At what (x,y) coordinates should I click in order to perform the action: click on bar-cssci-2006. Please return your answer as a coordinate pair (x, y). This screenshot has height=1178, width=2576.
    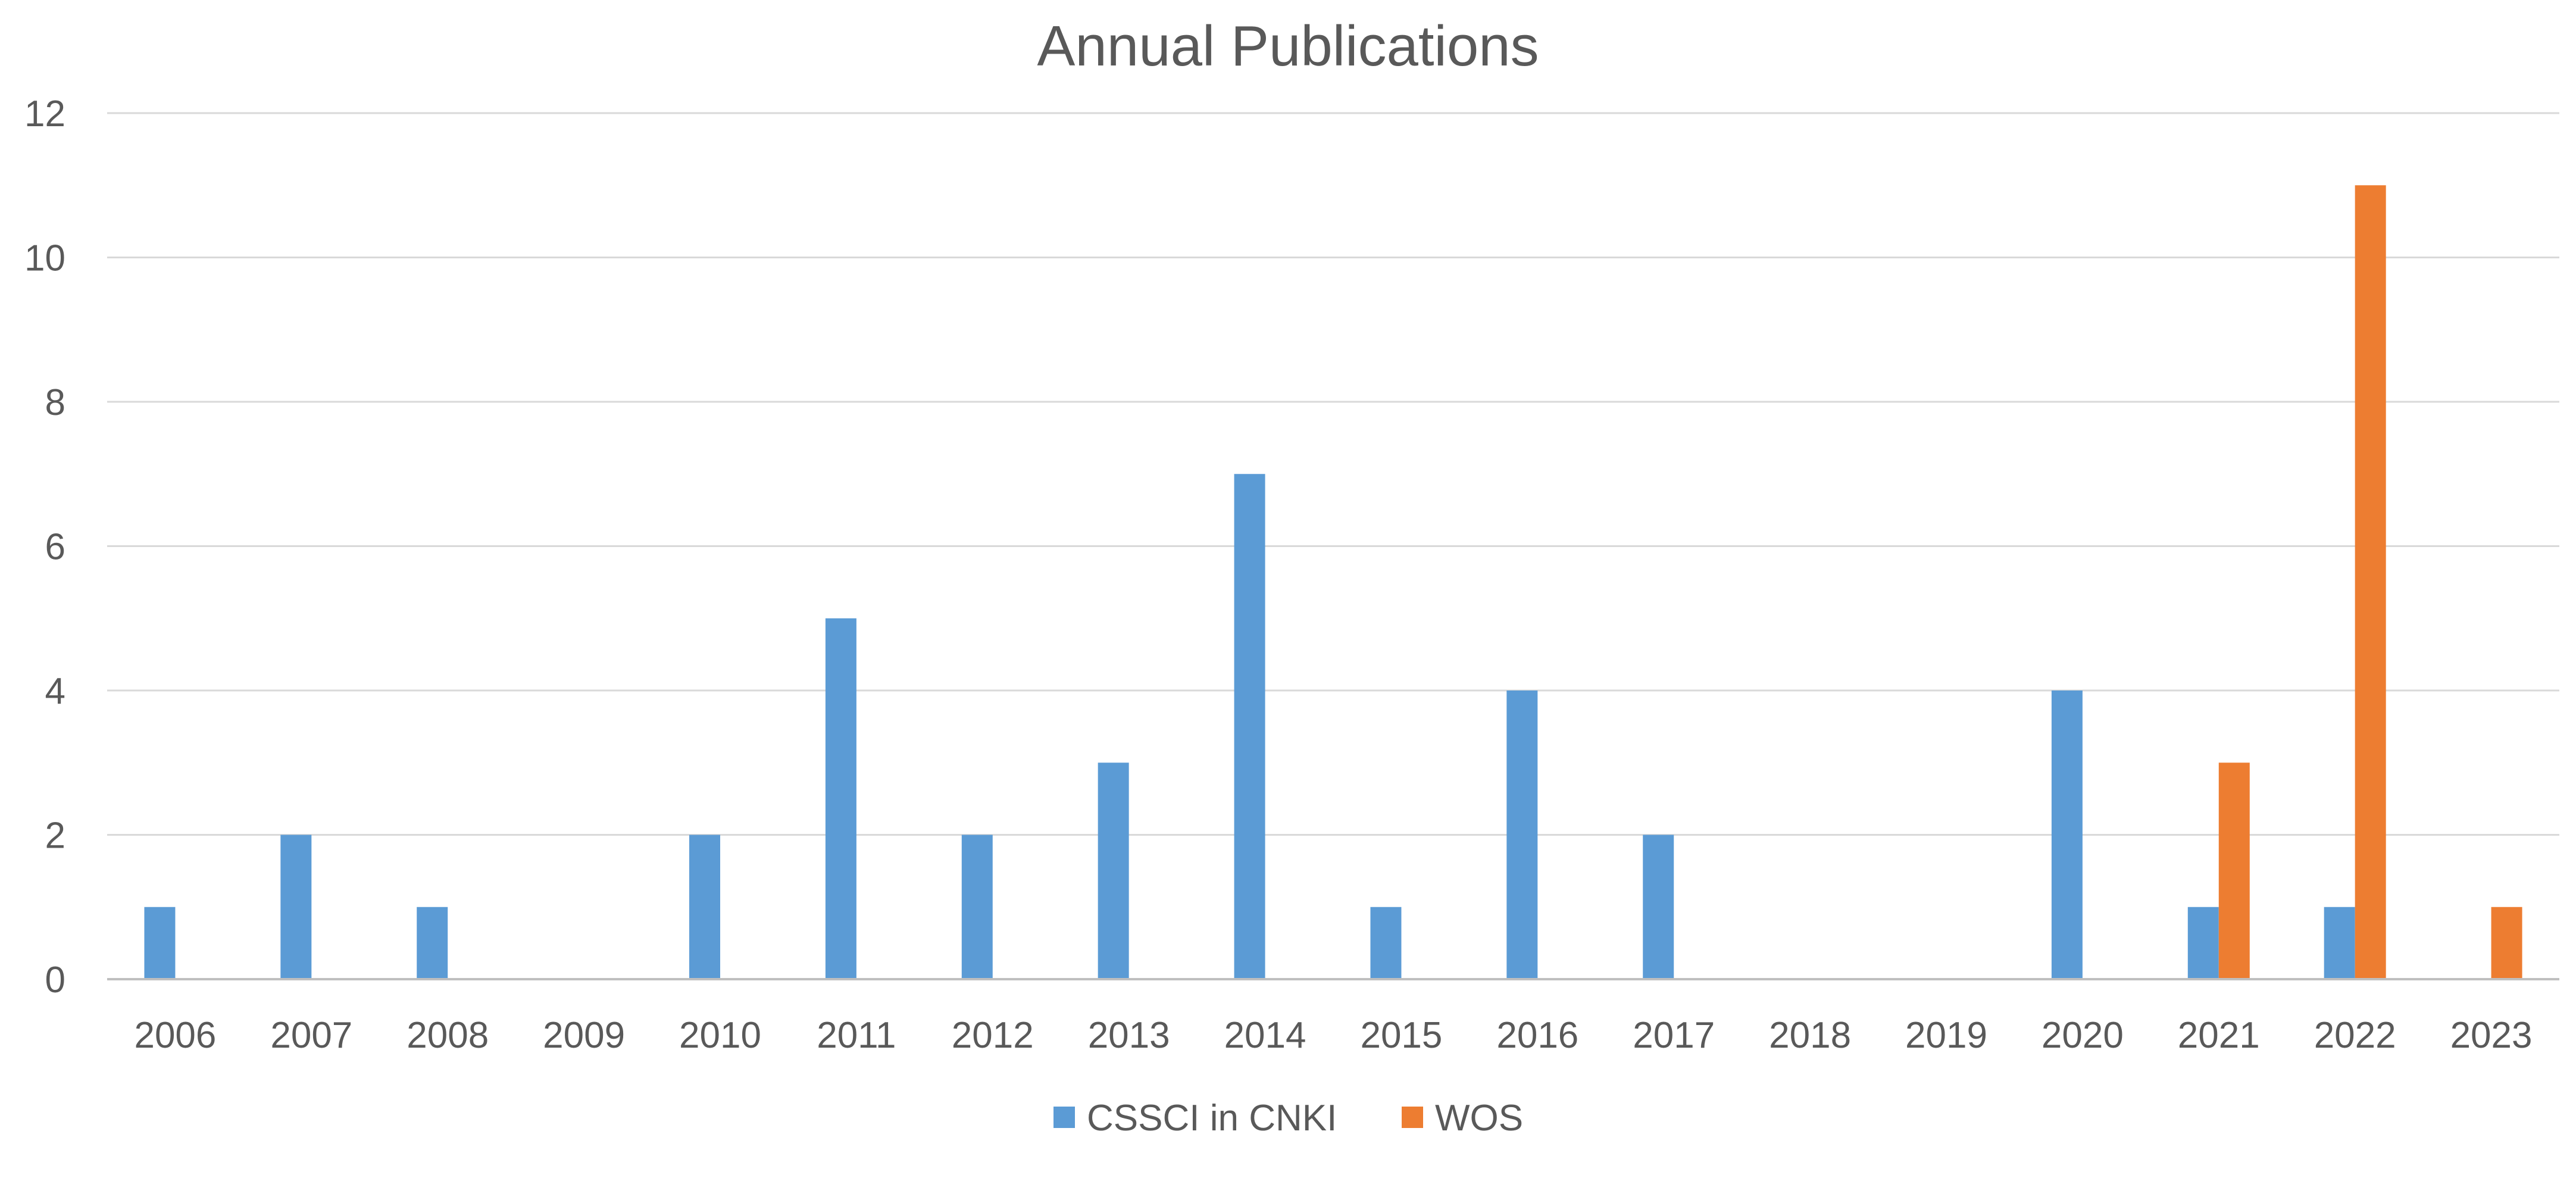
    Looking at the image, I should click on (160, 943).